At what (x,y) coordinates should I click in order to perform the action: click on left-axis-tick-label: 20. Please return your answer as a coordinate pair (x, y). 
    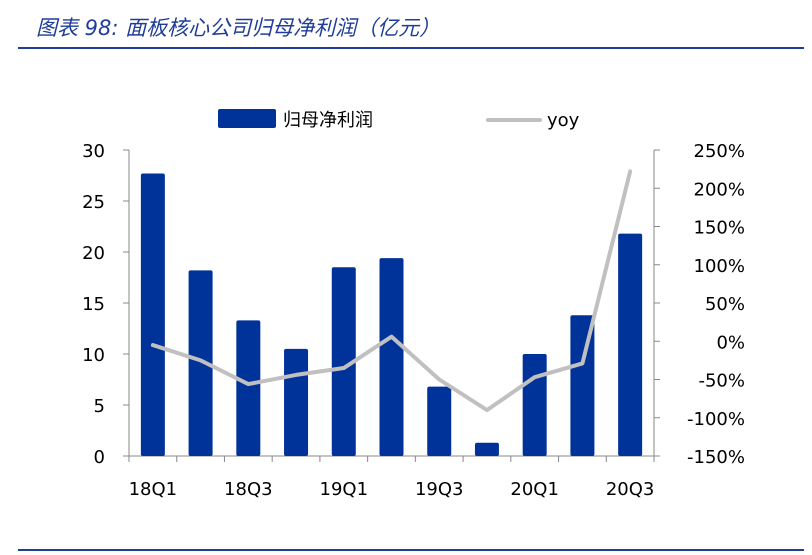
    Looking at the image, I should click on (93, 253).